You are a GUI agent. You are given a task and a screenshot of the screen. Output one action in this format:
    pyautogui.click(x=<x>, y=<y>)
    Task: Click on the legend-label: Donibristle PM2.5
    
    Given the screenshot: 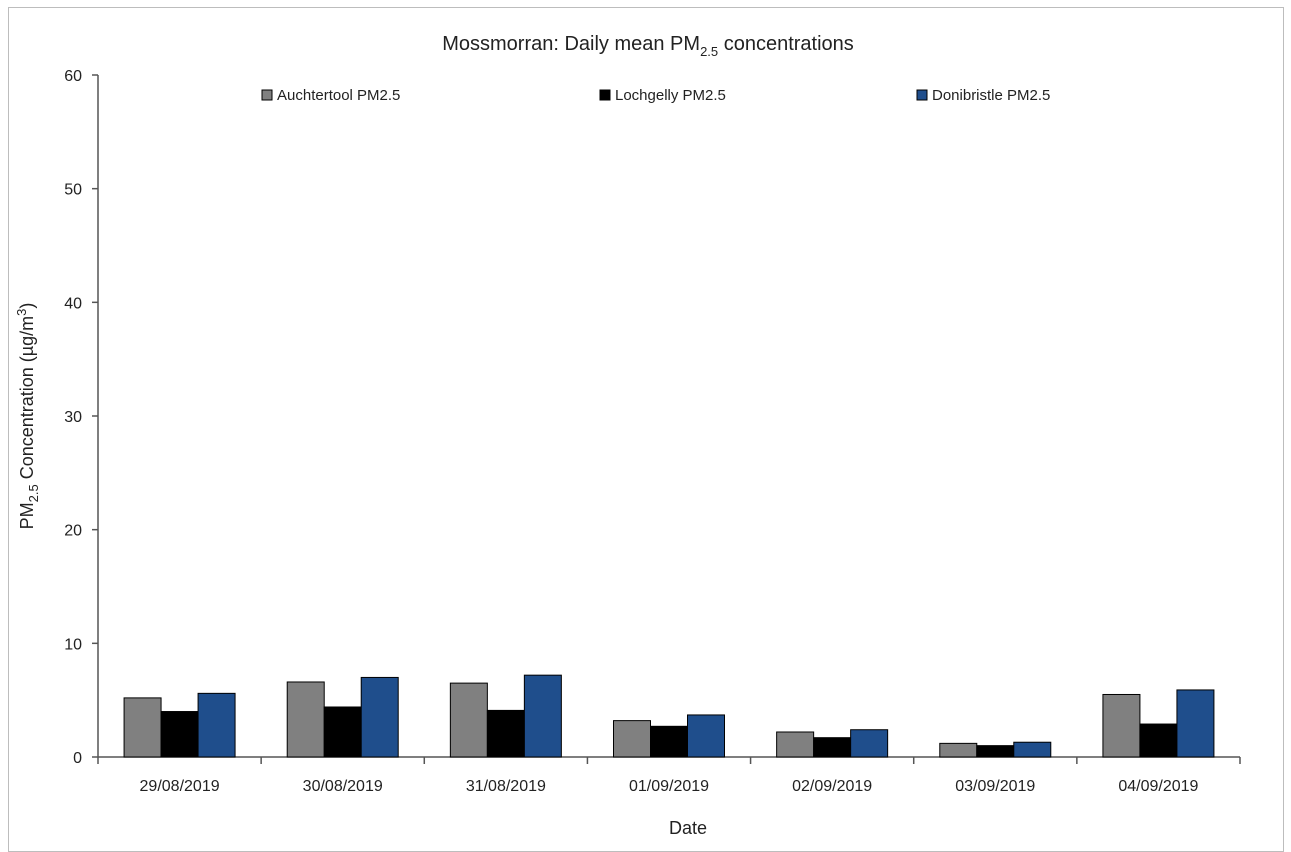 What is the action you would take?
    pyautogui.click(x=991, y=95)
    